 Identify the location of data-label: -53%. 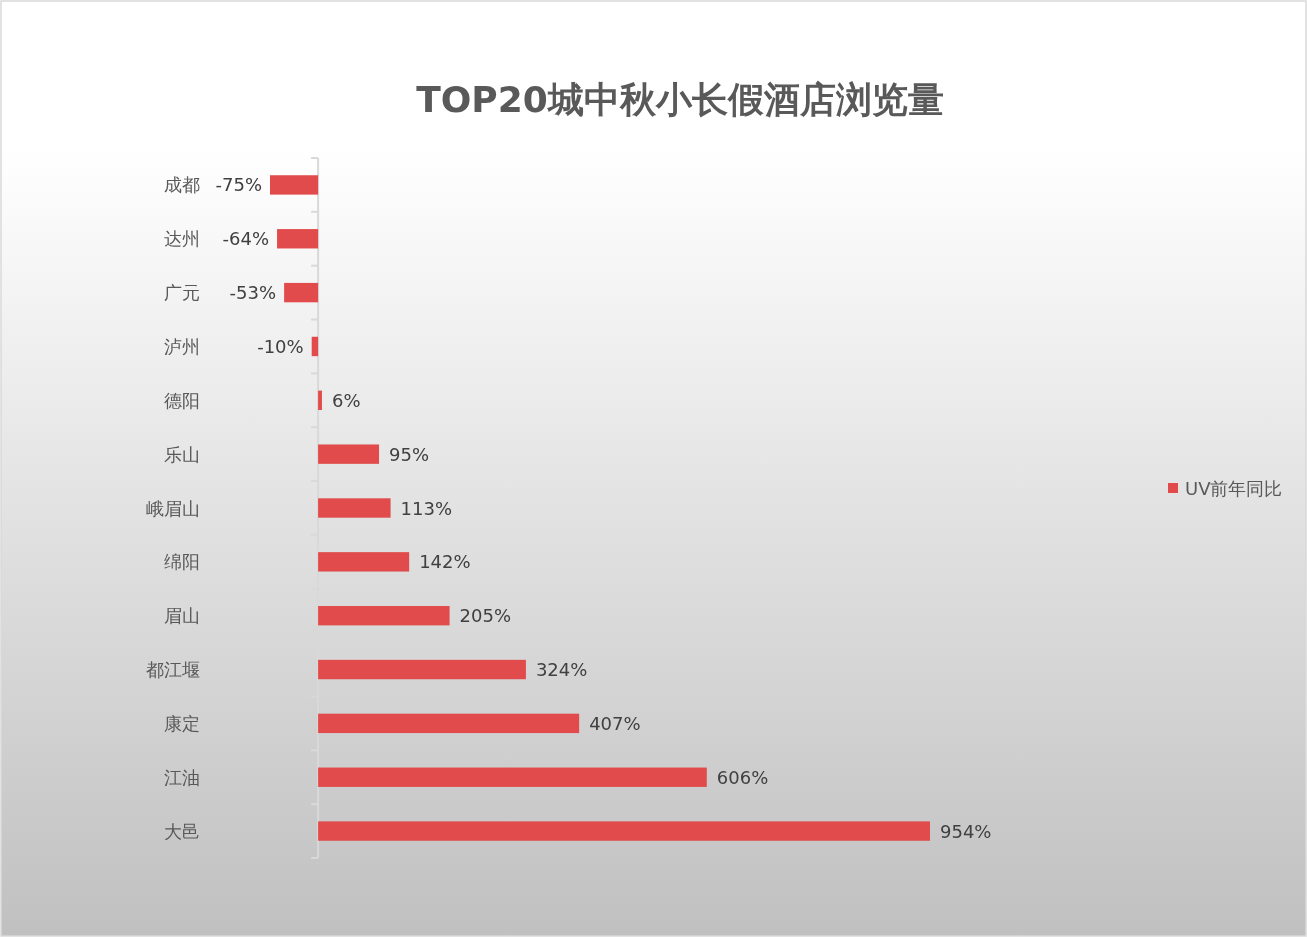
(253, 293).